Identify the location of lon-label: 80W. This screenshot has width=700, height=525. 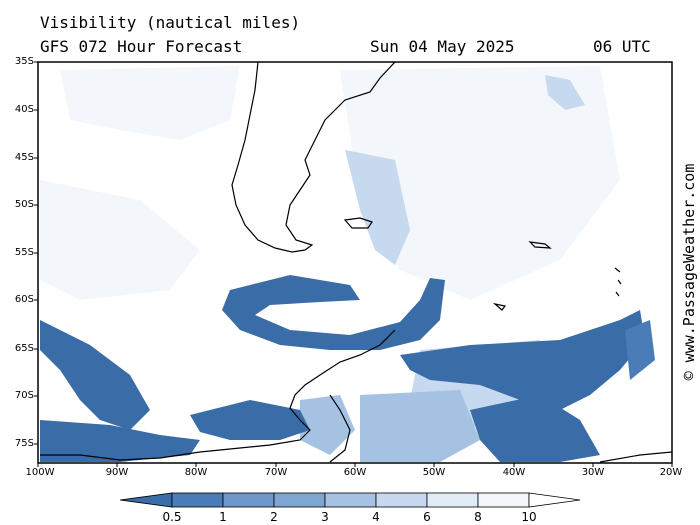
(196, 472).